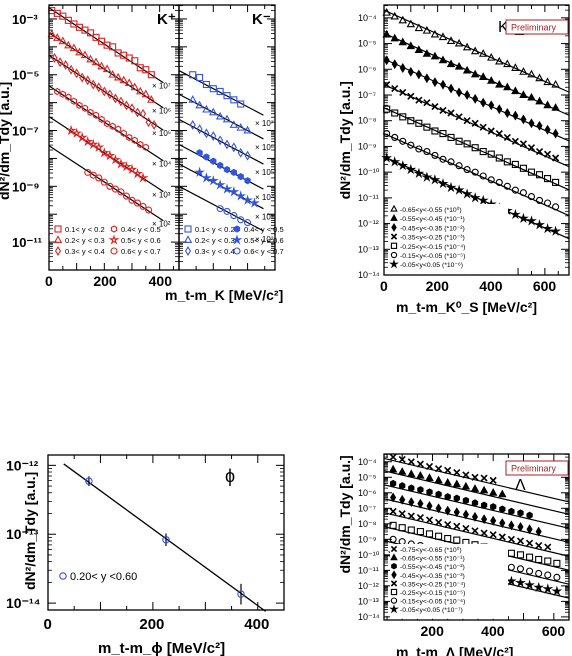 Image resolution: width=572 pixels, height=656 pixels. I want to click on x-tick-label: 200, so click(151, 624).